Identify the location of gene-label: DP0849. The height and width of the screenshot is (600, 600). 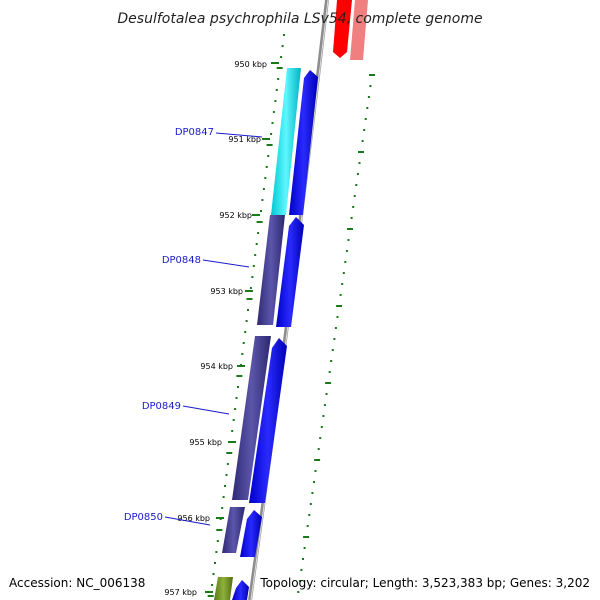
(161, 406).